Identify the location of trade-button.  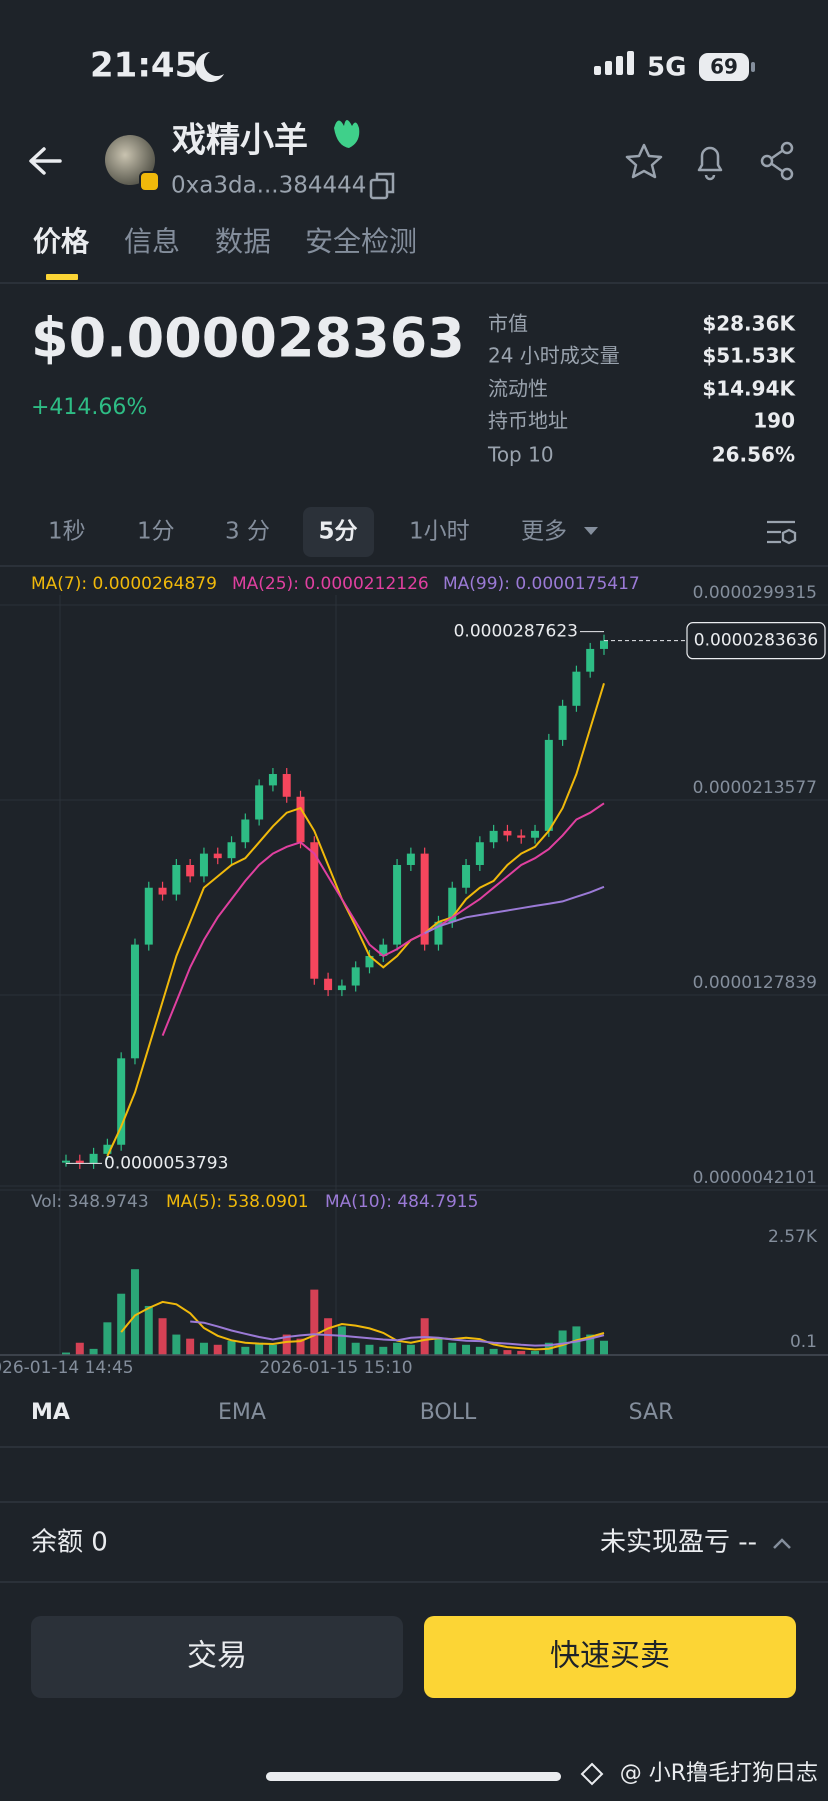
(217, 1657).